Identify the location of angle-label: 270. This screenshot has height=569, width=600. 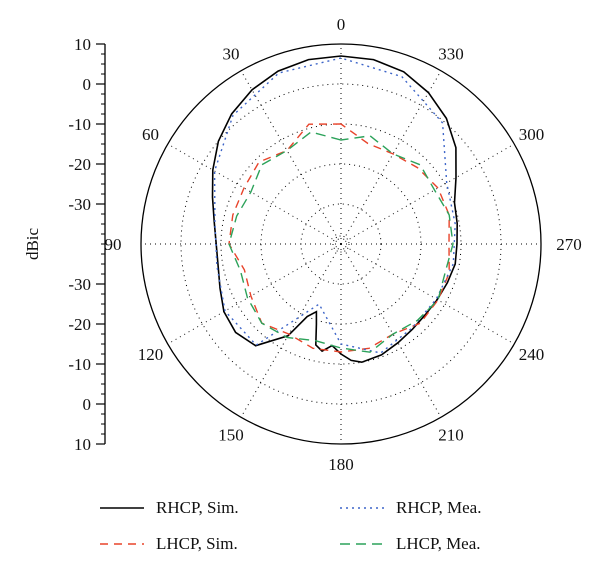
(569, 244).